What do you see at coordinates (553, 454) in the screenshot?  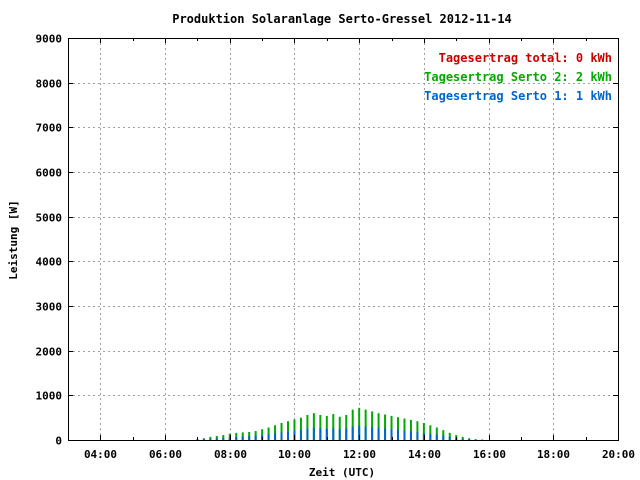 I see `x-tick-label: 18:00` at bounding box center [553, 454].